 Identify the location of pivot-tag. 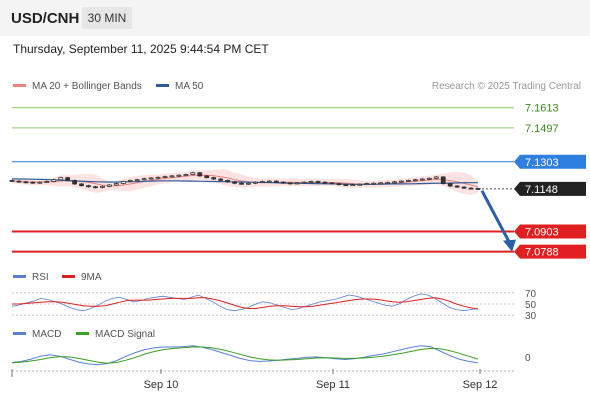
(550, 161).